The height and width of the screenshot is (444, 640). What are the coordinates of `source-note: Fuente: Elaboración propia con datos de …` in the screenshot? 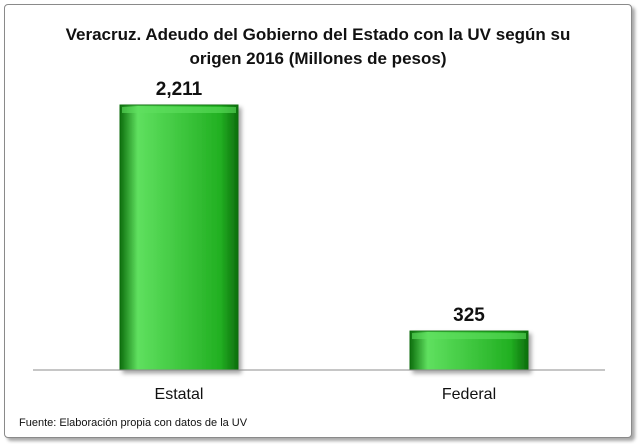 It's located at (133, 423).